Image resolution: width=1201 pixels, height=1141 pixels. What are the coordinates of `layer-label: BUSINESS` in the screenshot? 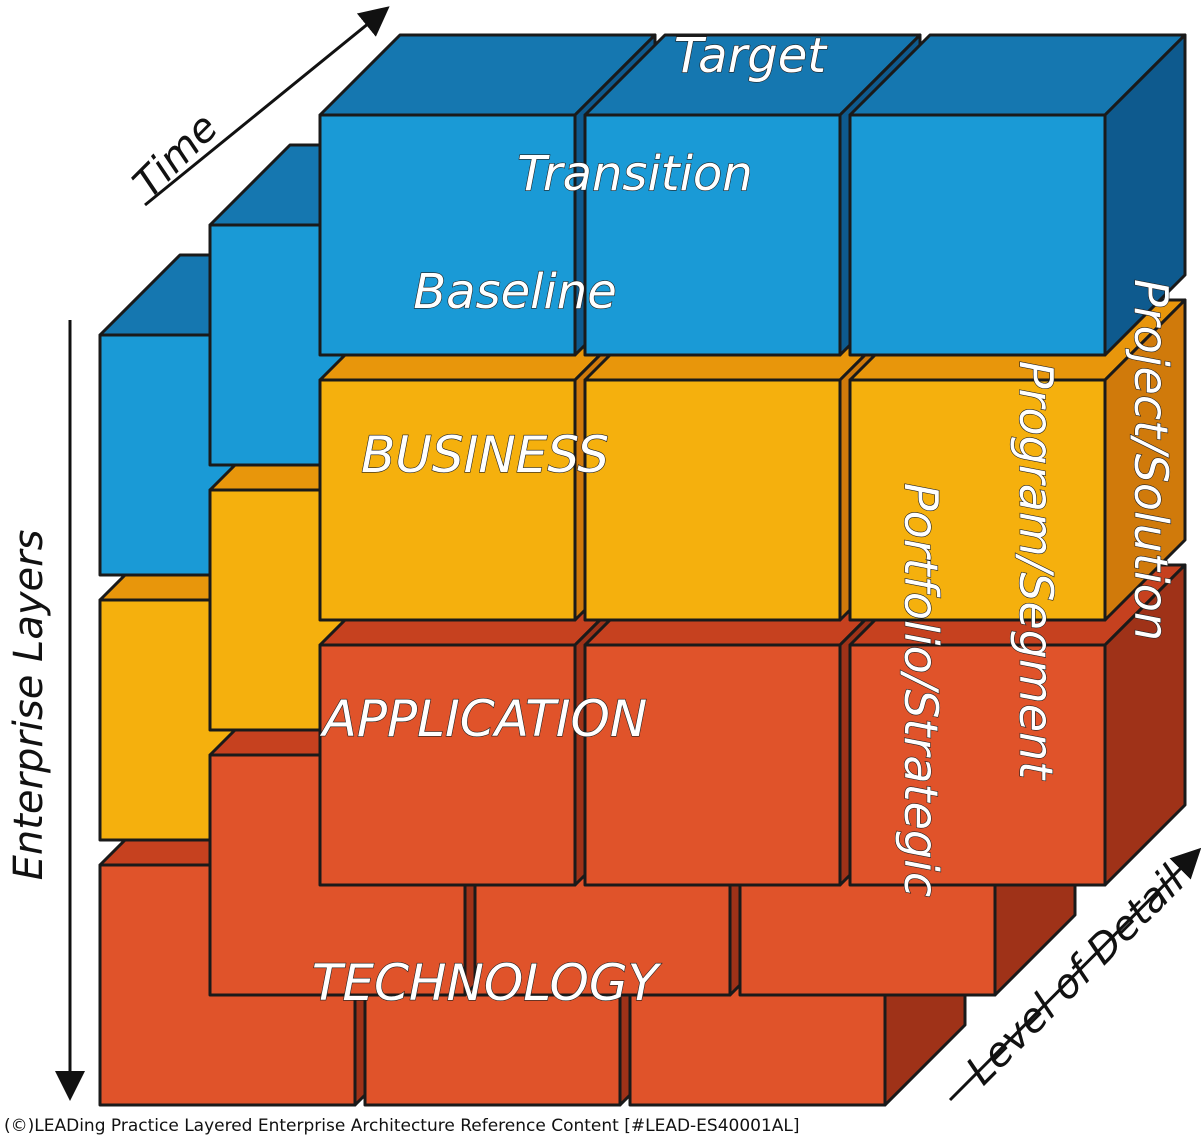 It's located at (485, 455).